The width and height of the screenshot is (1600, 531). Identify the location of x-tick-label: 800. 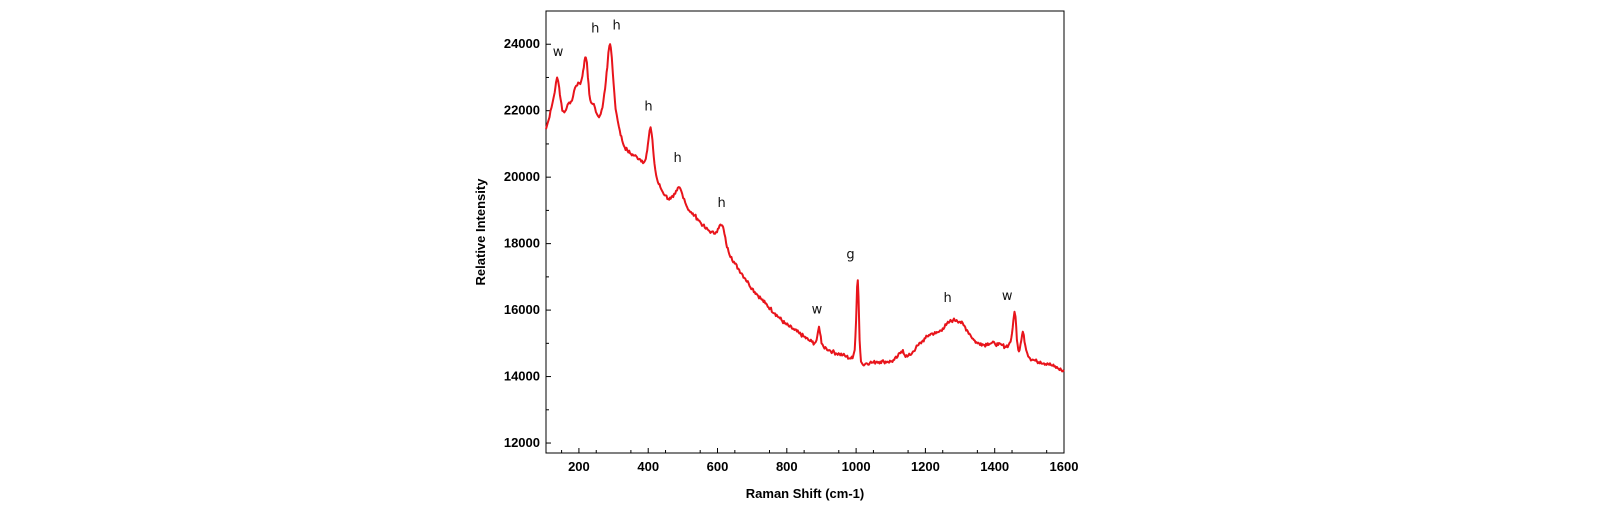
(787, 466).